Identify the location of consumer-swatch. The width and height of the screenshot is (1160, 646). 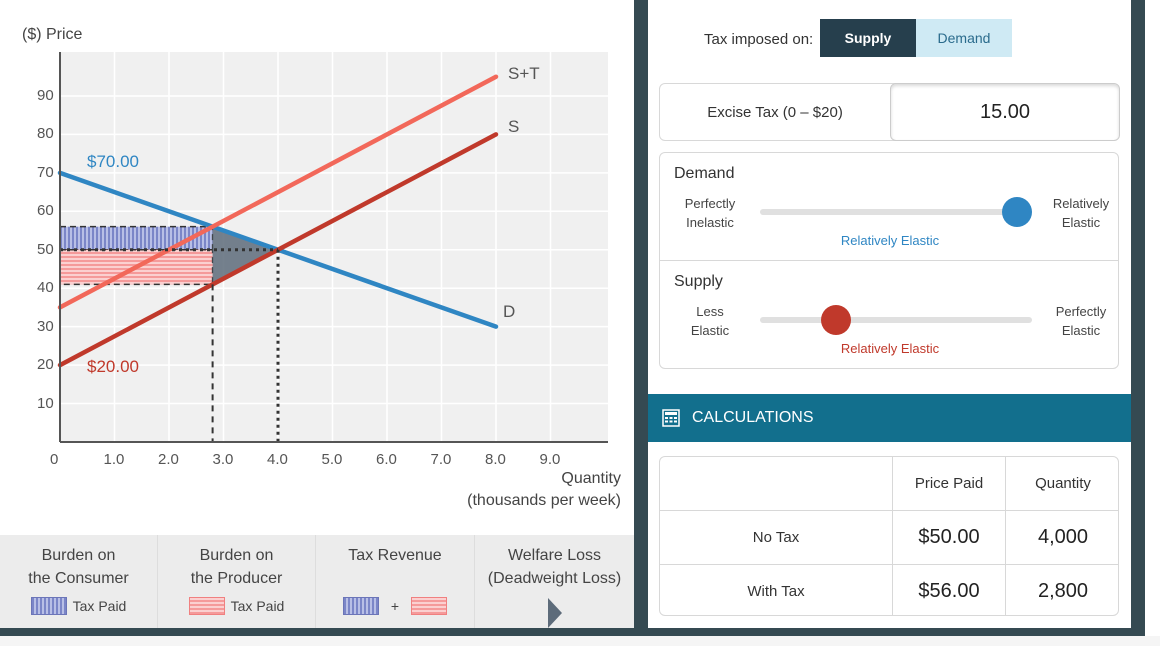
(48, 606).